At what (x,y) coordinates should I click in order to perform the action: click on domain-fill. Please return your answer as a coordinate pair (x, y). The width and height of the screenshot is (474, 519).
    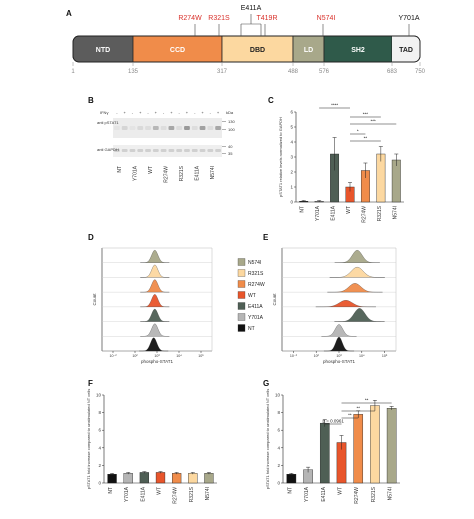
    Looking at the image, I should click on (403, 49).